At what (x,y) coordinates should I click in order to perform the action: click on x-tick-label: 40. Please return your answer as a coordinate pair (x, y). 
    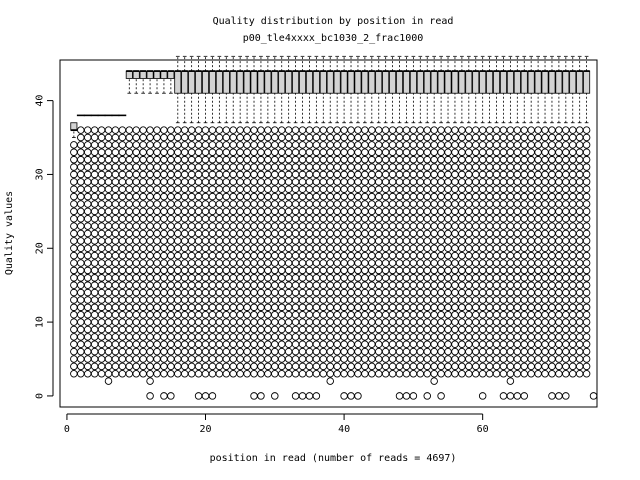
    Looking at the image, I should click on (344, 429).